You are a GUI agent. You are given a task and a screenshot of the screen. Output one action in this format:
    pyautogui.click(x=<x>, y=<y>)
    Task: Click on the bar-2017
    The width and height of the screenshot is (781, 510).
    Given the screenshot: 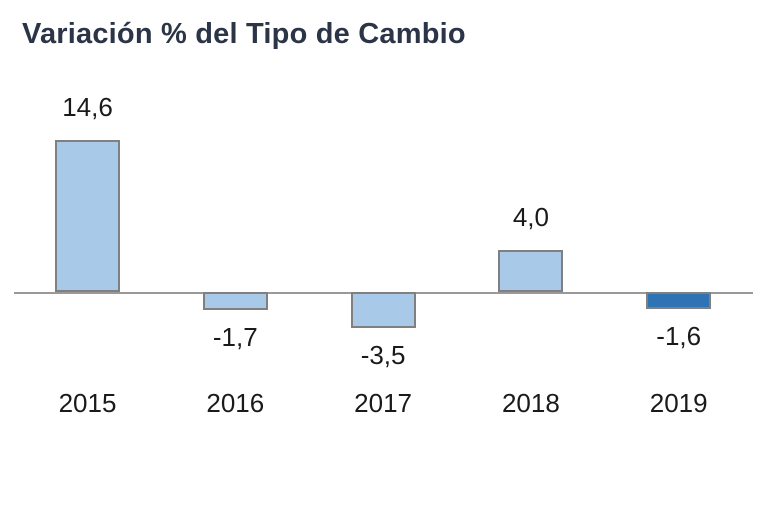 What is the action you would take?
    pyautogui.click(x=383, y=310)
    